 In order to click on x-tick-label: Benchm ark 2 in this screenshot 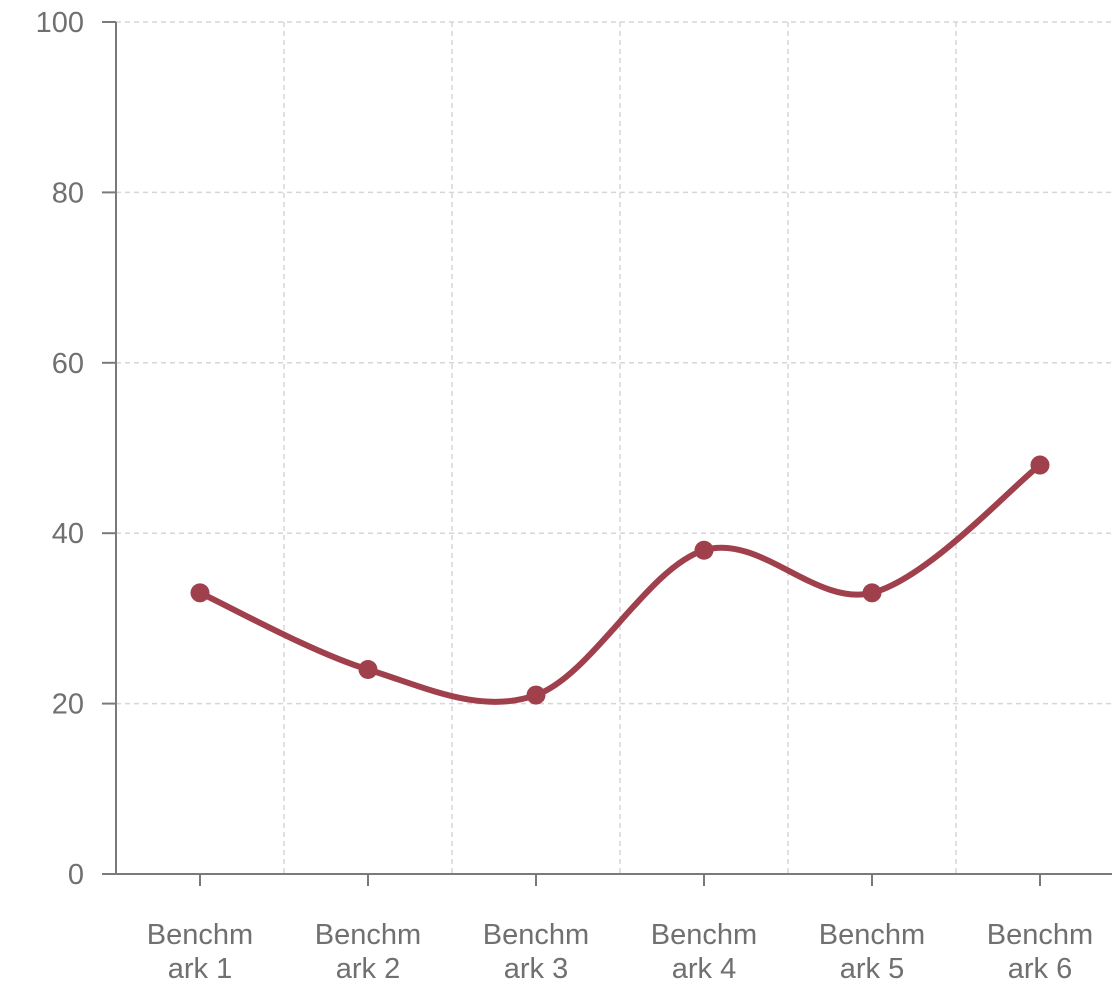, I will do `click(368, 952)`.